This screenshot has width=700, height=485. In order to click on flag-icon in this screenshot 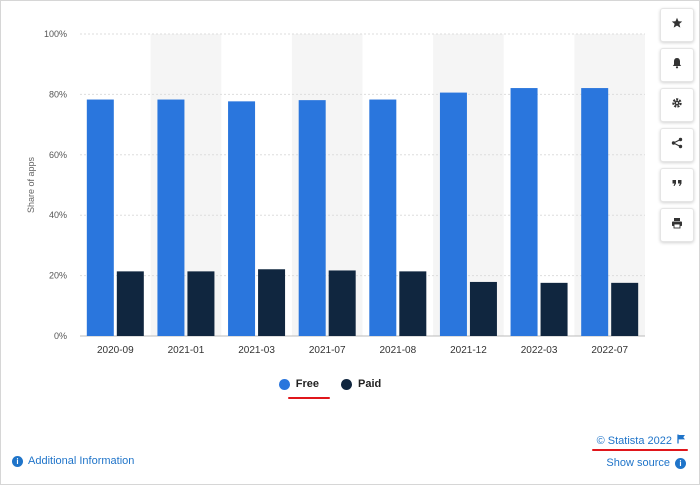, I will do `click(681, 440)`.